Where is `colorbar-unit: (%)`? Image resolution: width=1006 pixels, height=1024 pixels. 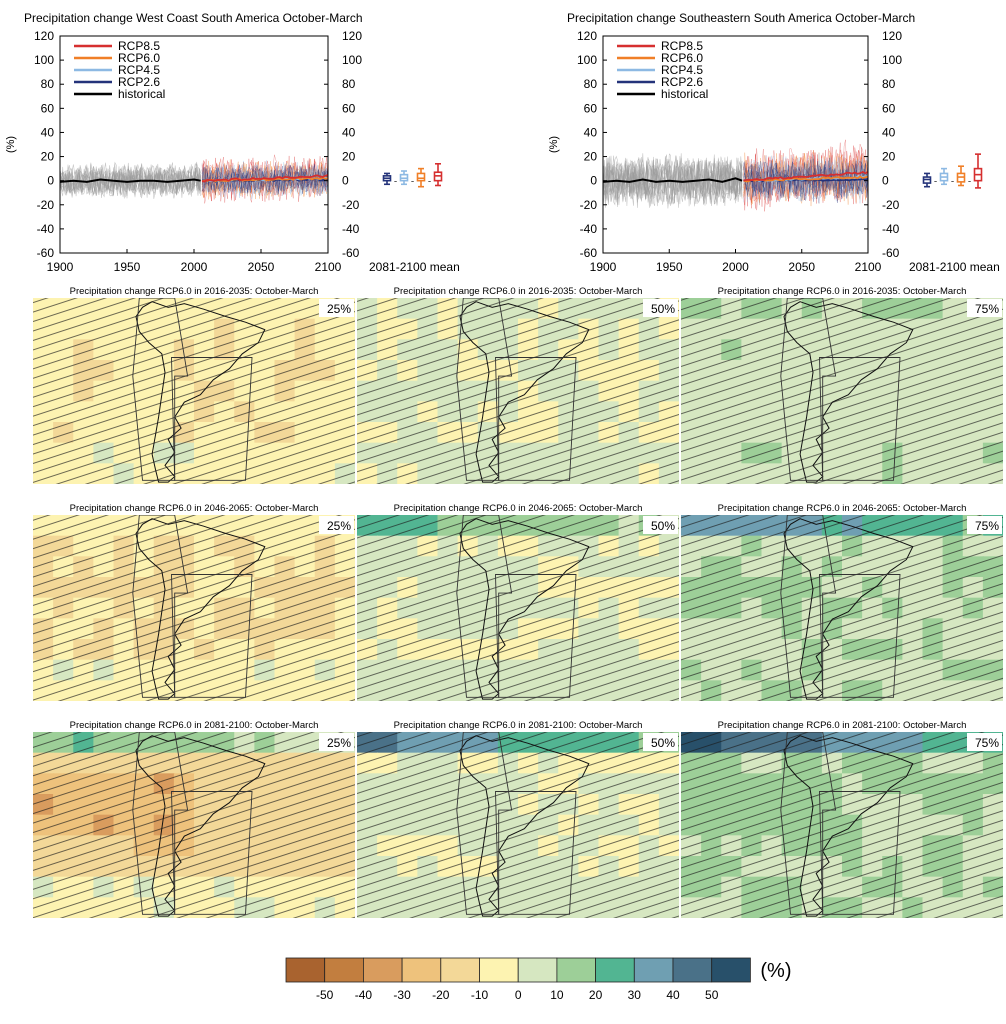 colorbar-unit: (%) is located at coordinates (775, 971).